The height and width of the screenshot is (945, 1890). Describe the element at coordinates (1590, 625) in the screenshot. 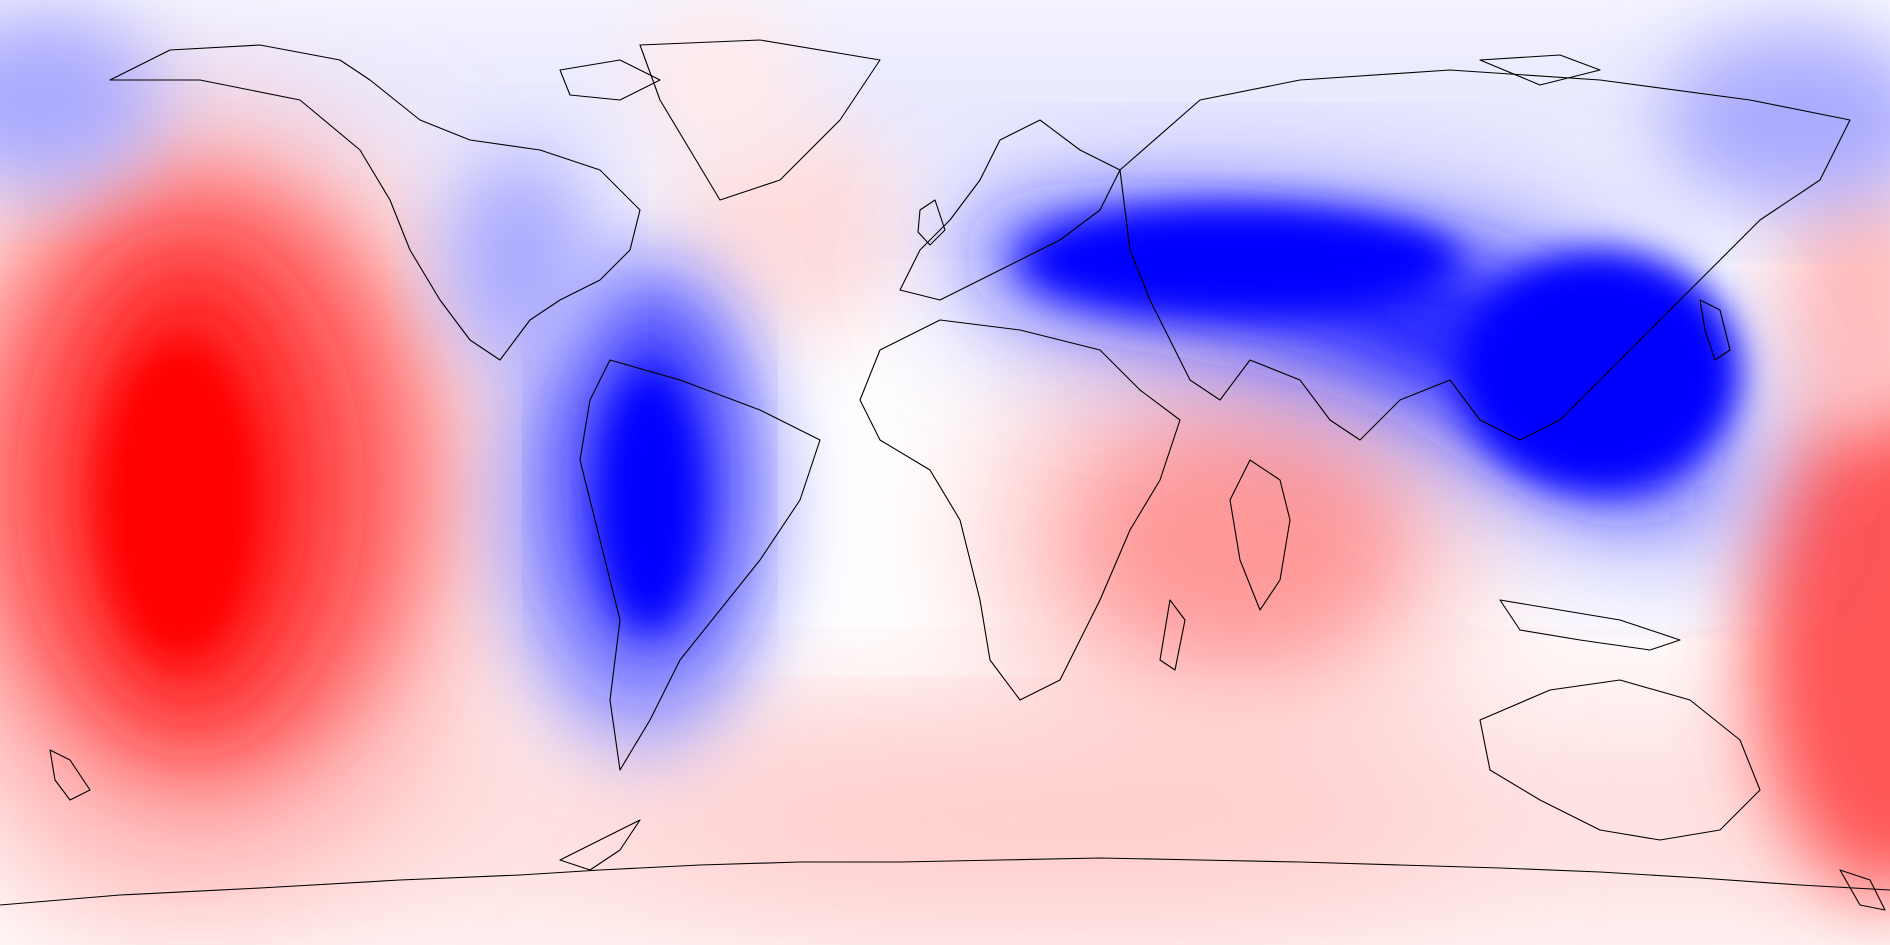

I see `coastline-indonesia` at that location.